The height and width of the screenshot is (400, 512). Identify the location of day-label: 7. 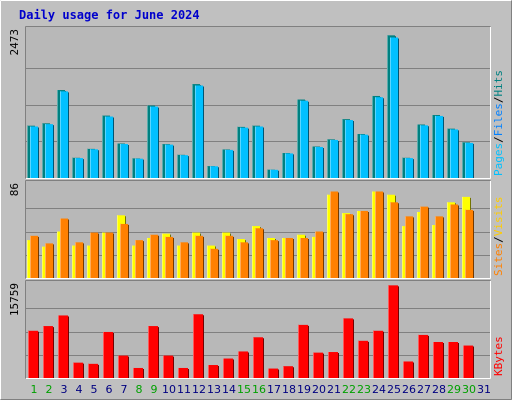
(124, 389).